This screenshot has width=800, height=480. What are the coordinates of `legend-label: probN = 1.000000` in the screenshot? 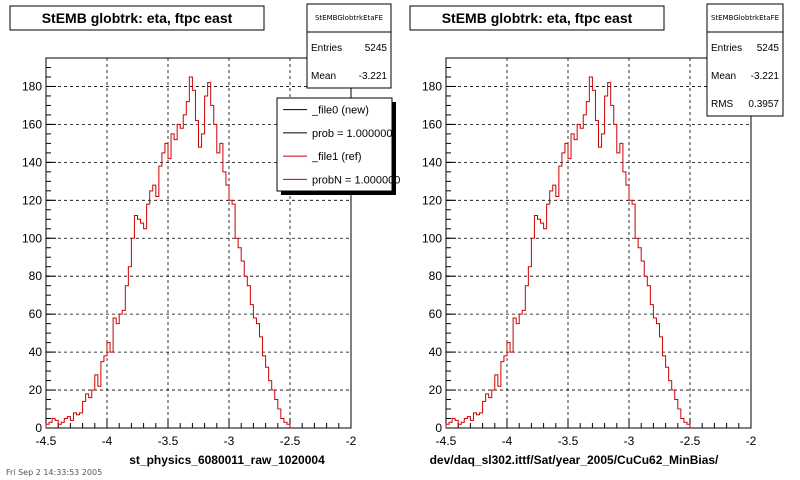 It's located at (356, 180).